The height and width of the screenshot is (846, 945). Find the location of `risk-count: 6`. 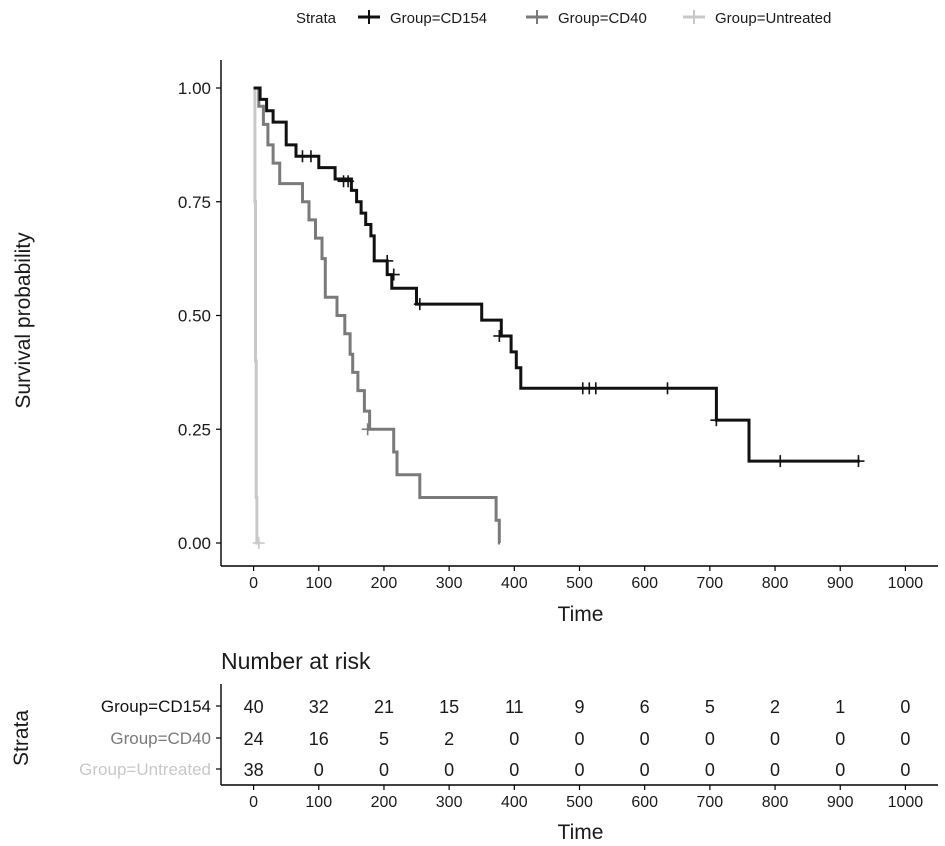

risk-count: 6 is located at coordinates (645, 707).